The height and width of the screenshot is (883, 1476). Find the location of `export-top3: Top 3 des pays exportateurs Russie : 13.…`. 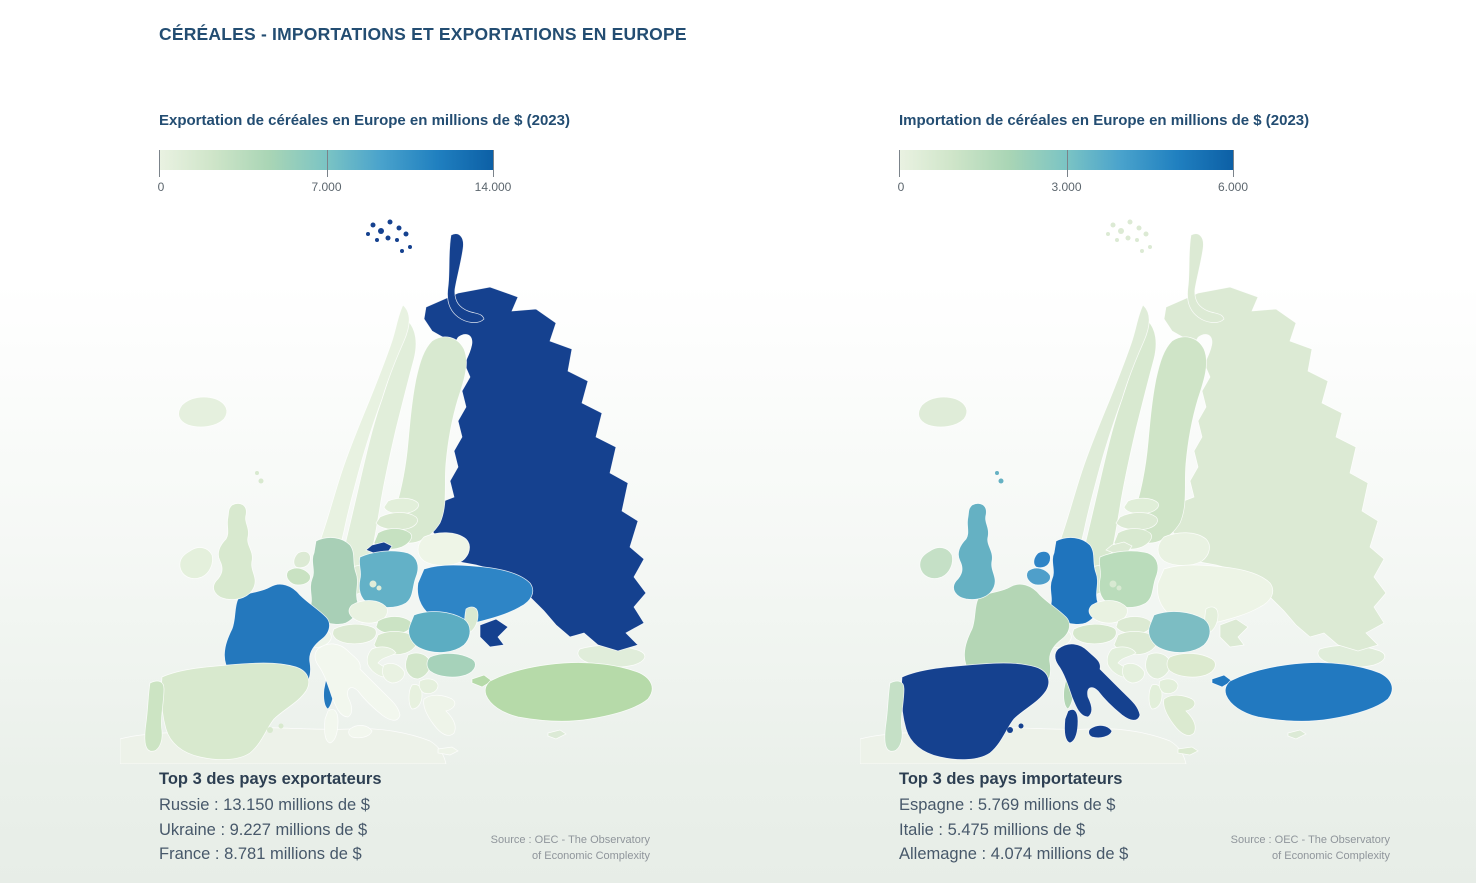

export-top3: Top 3 des pays exportateurs Russie : 13.… is located at coordinates (270, 818).